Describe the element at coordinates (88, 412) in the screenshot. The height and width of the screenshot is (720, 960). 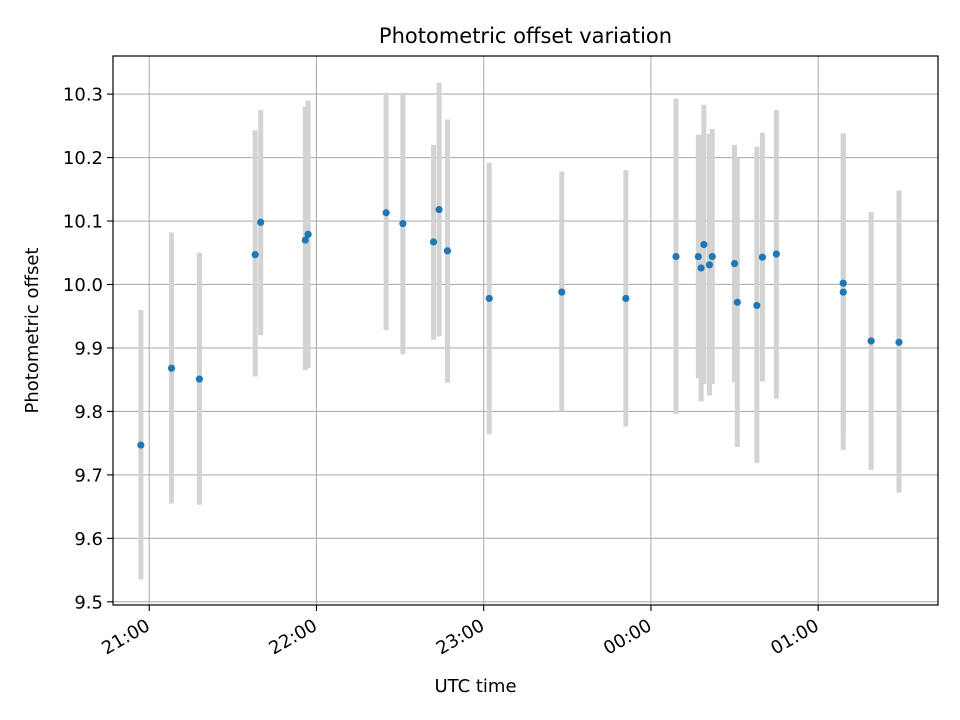
I see `y-tick-label: 9.8` at that location.